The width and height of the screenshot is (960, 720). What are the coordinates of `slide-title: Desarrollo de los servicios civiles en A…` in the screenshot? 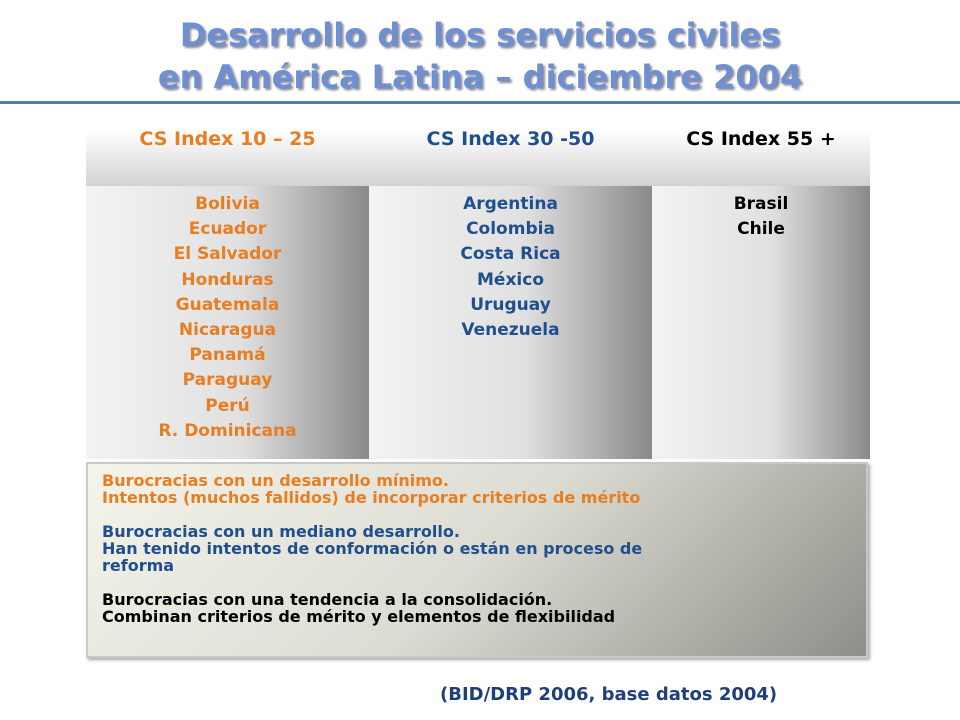 It's located at (480, 56).